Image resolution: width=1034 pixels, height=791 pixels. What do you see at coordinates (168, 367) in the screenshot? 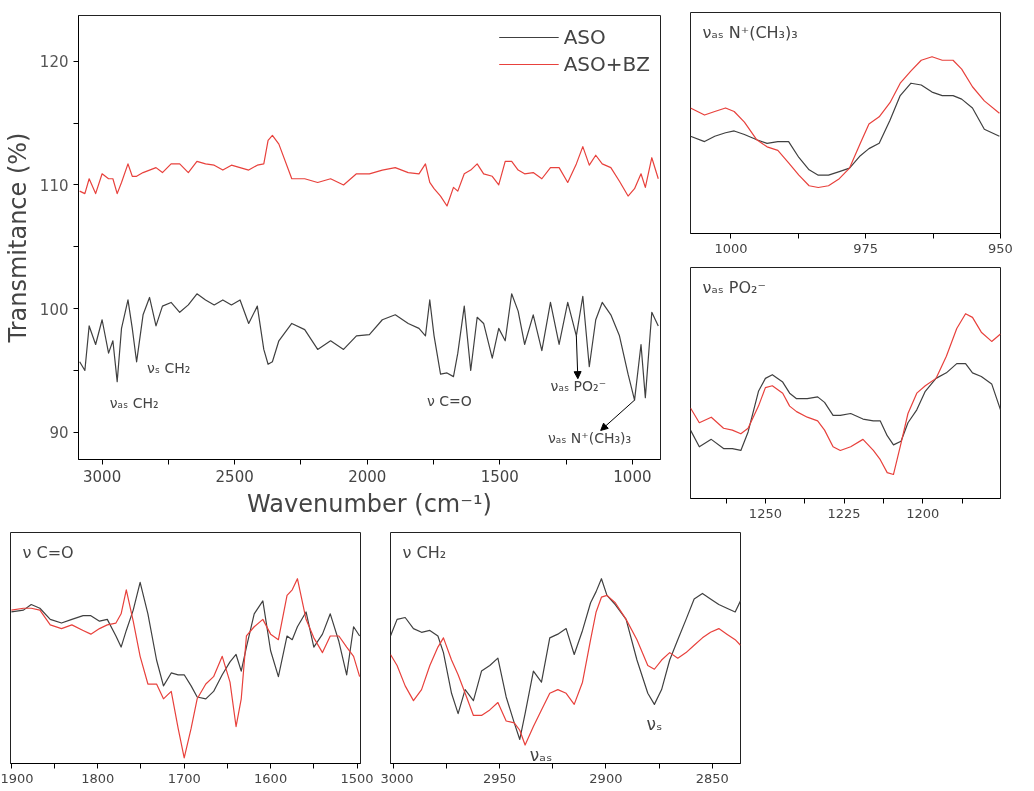
I see `annotation: νₛ CH₂` at bounding box center [168, 367].